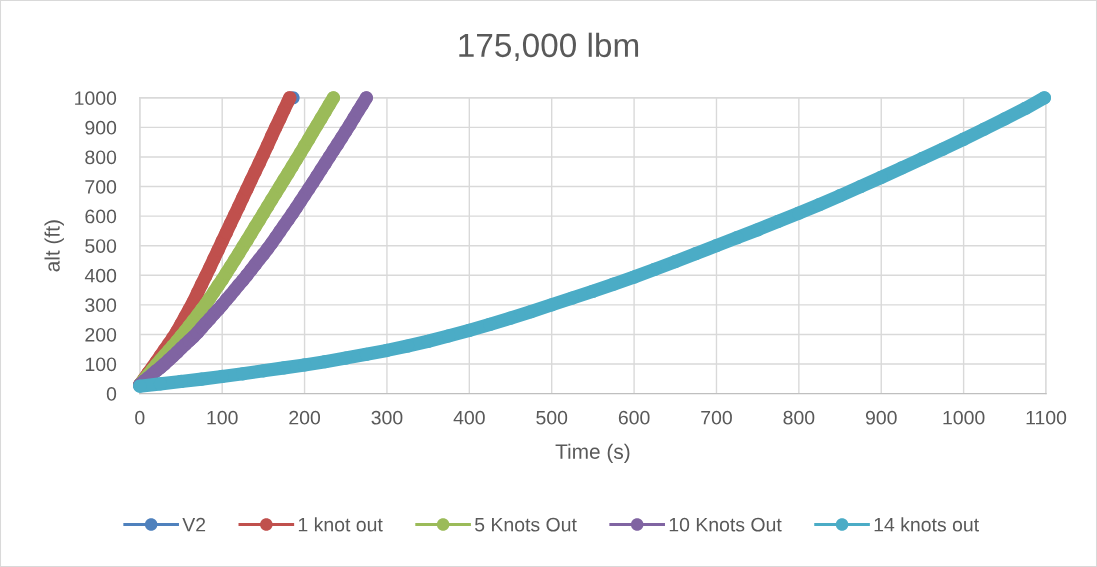 This screenshot has height=567, width=1097. What do you see at coordinates (101, 157) in the screenshot?
I see `y-tick-label: 800` at bounding box center [101, 157].